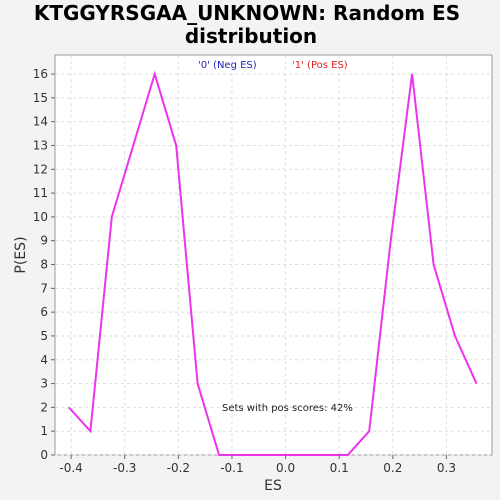 The image size is (500, 500). I want to click on y-tick-label: 14, so click(40, 122).